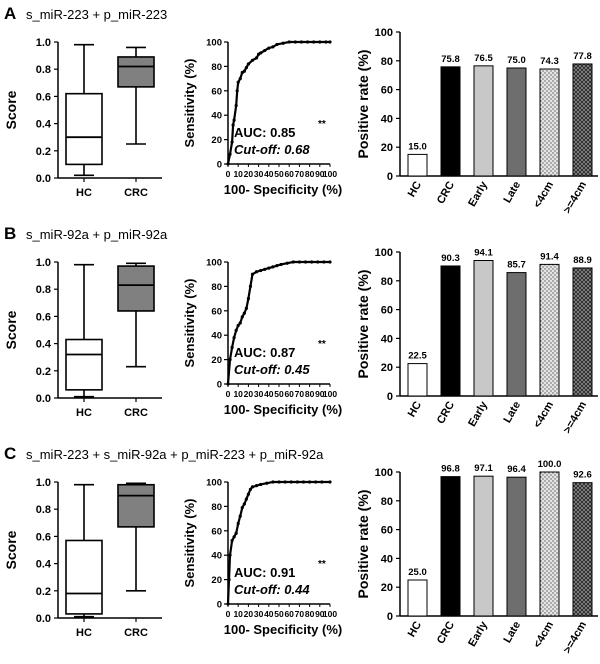 Image resolution: width=600 pixels, height=664 pixels. Describe the element at coordinates (249, 174) in the screenshot. I see `x-tick-label: 20` at that location.